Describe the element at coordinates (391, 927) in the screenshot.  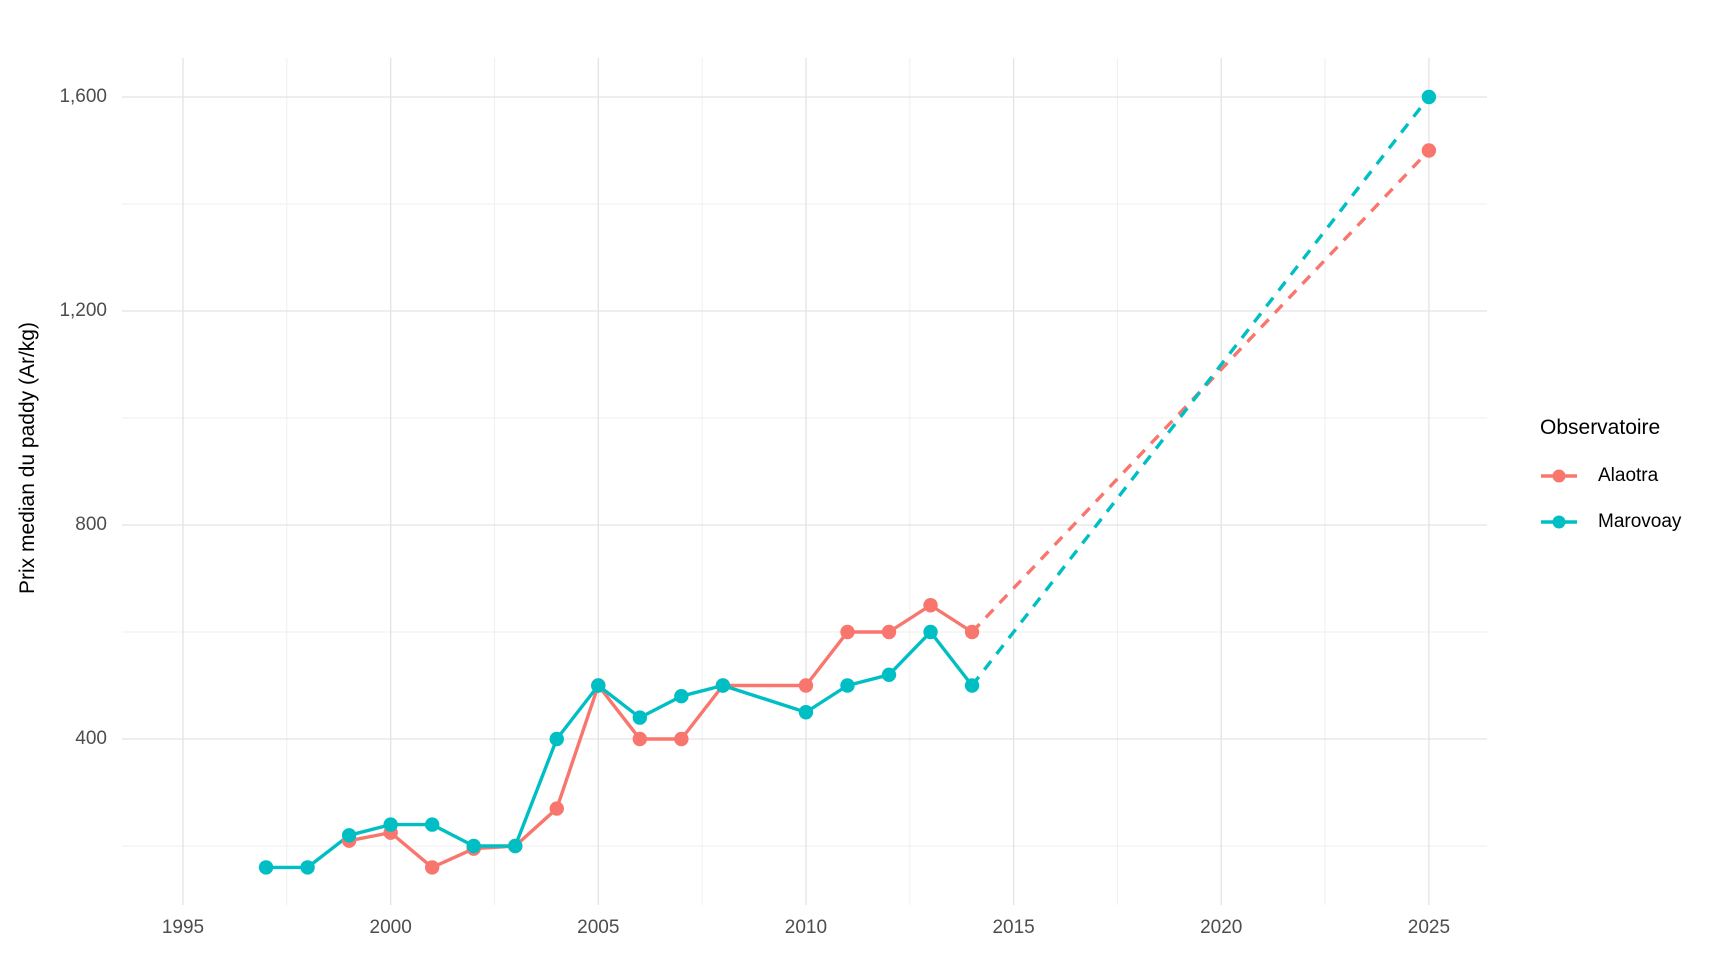
I see `x-tick-label: 2000` at that location.